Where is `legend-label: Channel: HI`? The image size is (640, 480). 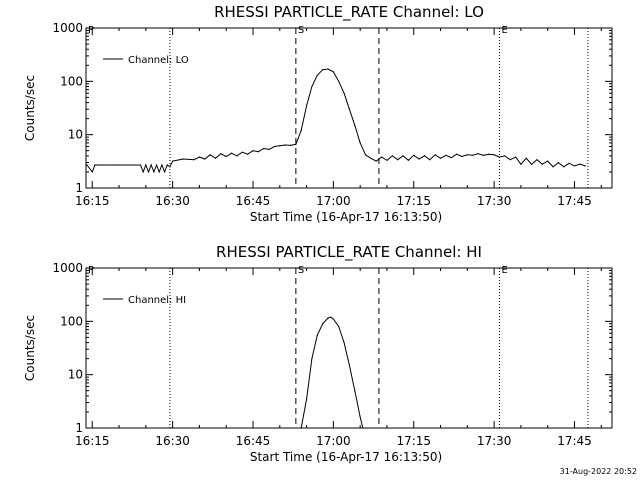 legend-label: Channel: HI is located at coordinates (157, 300).